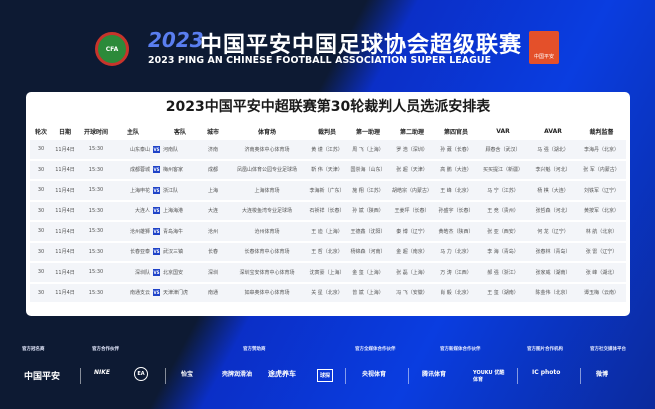 This screenshot has height=409, width=655. I want to click on sponsor-category: 官方全媒体合作伙伴, so click(375, 349).